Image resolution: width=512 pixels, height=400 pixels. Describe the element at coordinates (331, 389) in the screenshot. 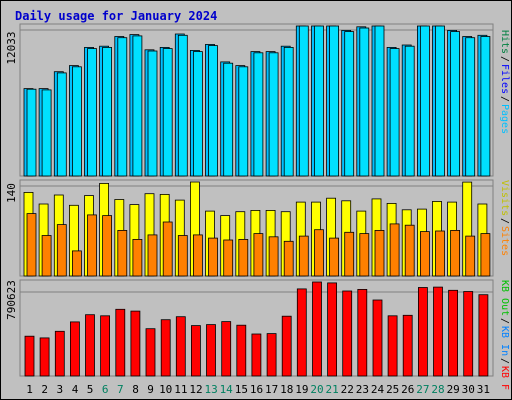

I see `x-tick-label-day-21: 21` at that location.